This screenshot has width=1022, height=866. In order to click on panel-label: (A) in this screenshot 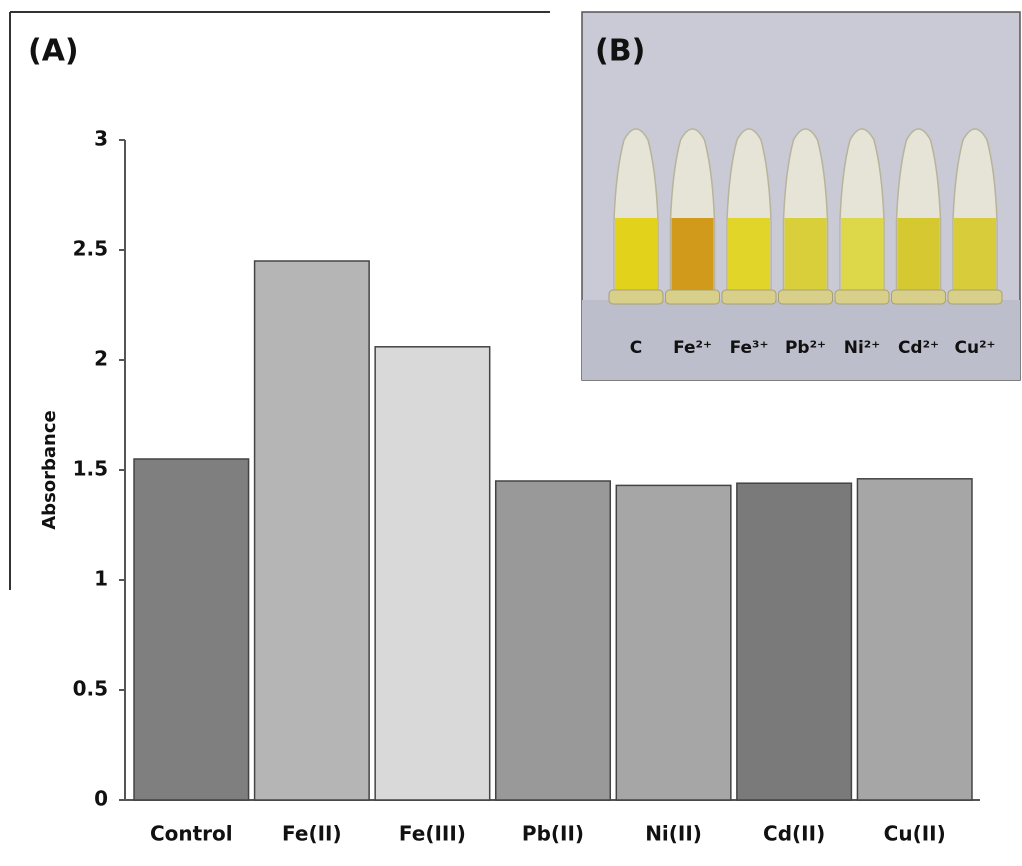, I will do `click(53, 51)`.